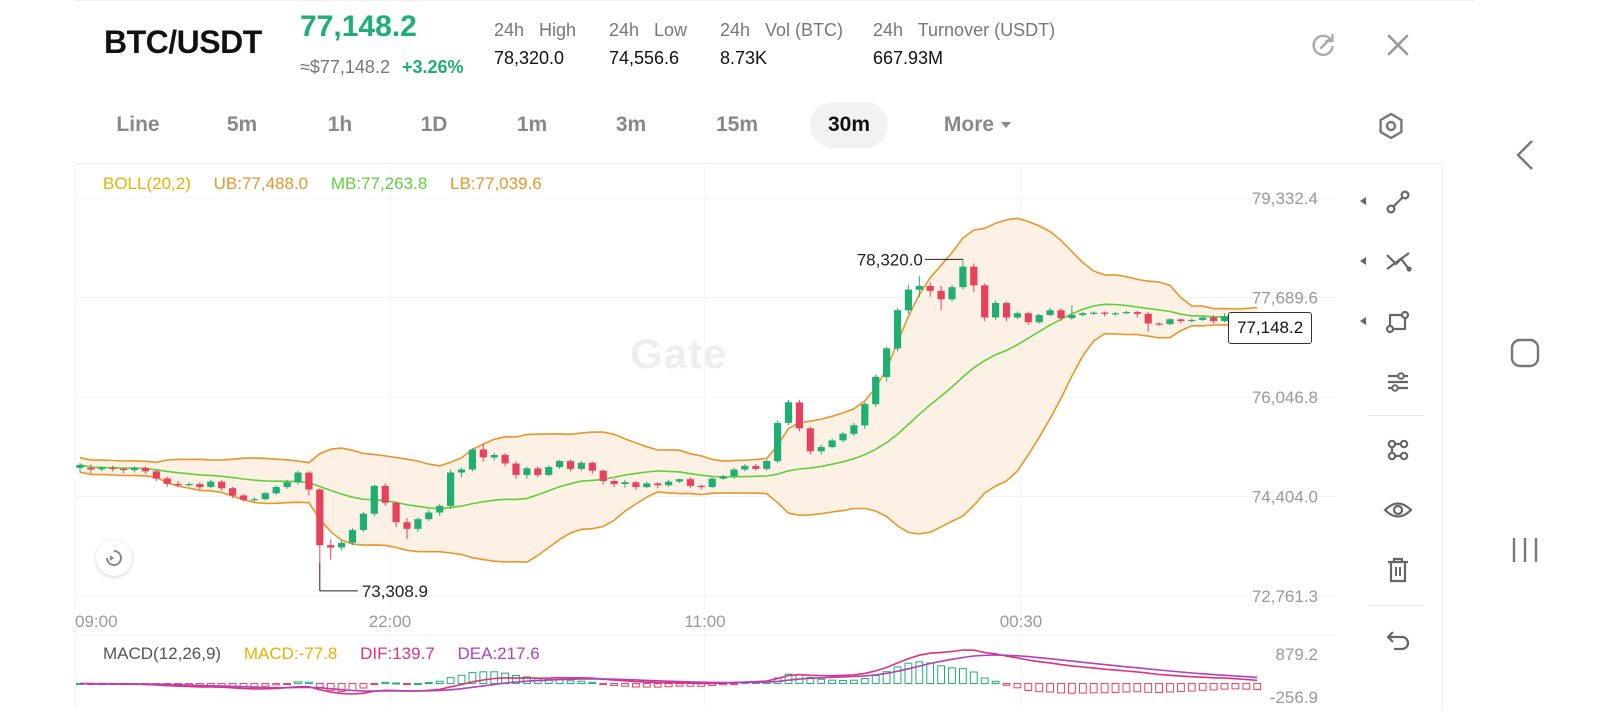 The height and width of the screenshot is (720, 1600). I want to click on x-tick-label: 22:00, so click(390, 621).